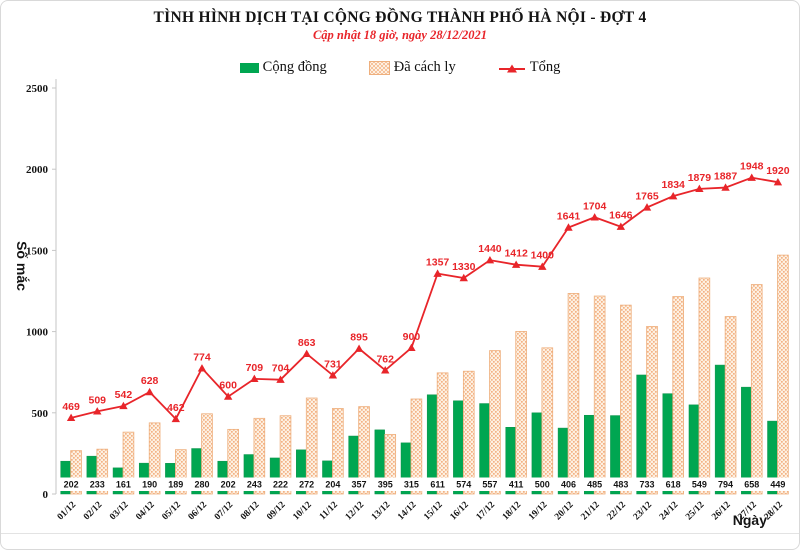 The height and width of the screenshot is (550, 800). I want to click on legend-item-cong-dong: Cộng đồng, so click(283, 67).